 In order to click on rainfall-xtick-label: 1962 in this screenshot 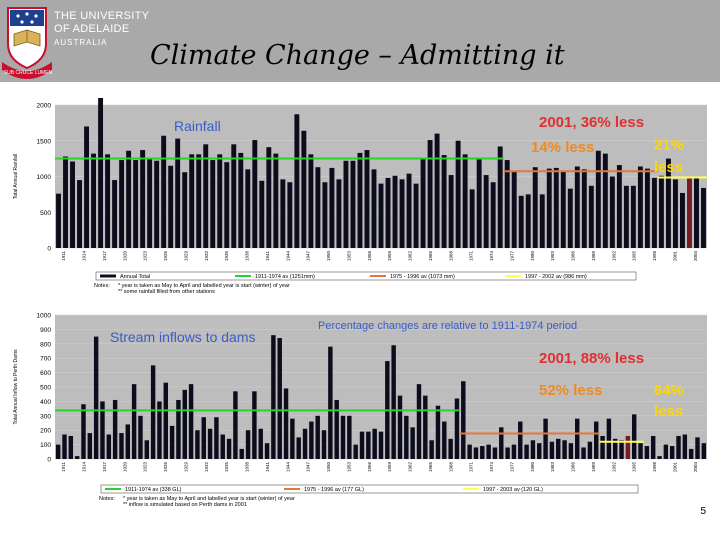, I will do `click(410, 256)`.